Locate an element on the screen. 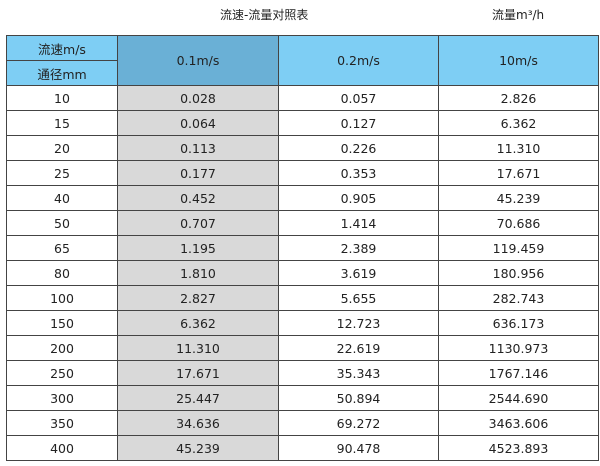 The width and height of the screenshot is (600, 466). flow-cell: 50.894 is located at coordinates (358, 398).